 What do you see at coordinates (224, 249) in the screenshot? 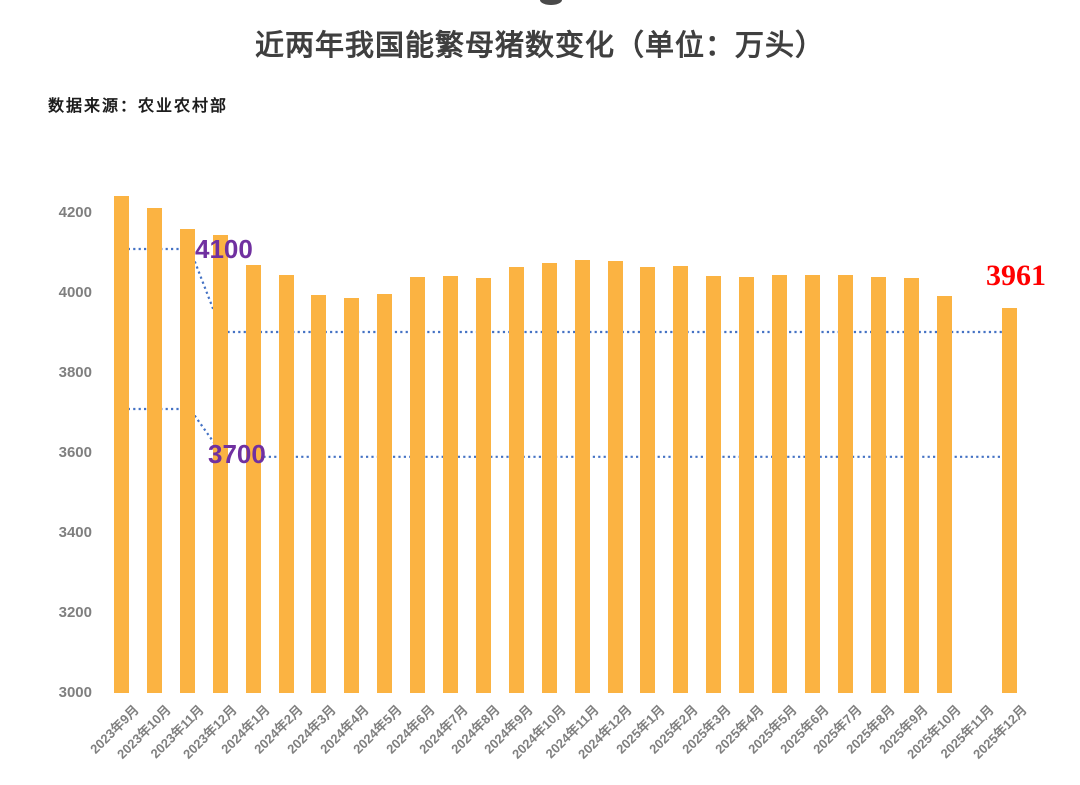
I see `annotation-4100: 4100` at bounding box center [224, 249].